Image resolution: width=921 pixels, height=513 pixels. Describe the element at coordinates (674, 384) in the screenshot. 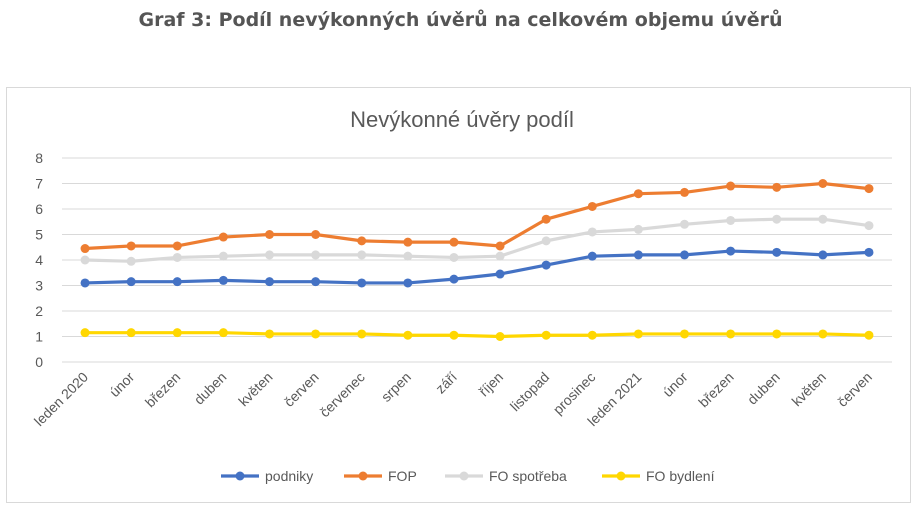

I see `x-tick-label: únor` at that location.